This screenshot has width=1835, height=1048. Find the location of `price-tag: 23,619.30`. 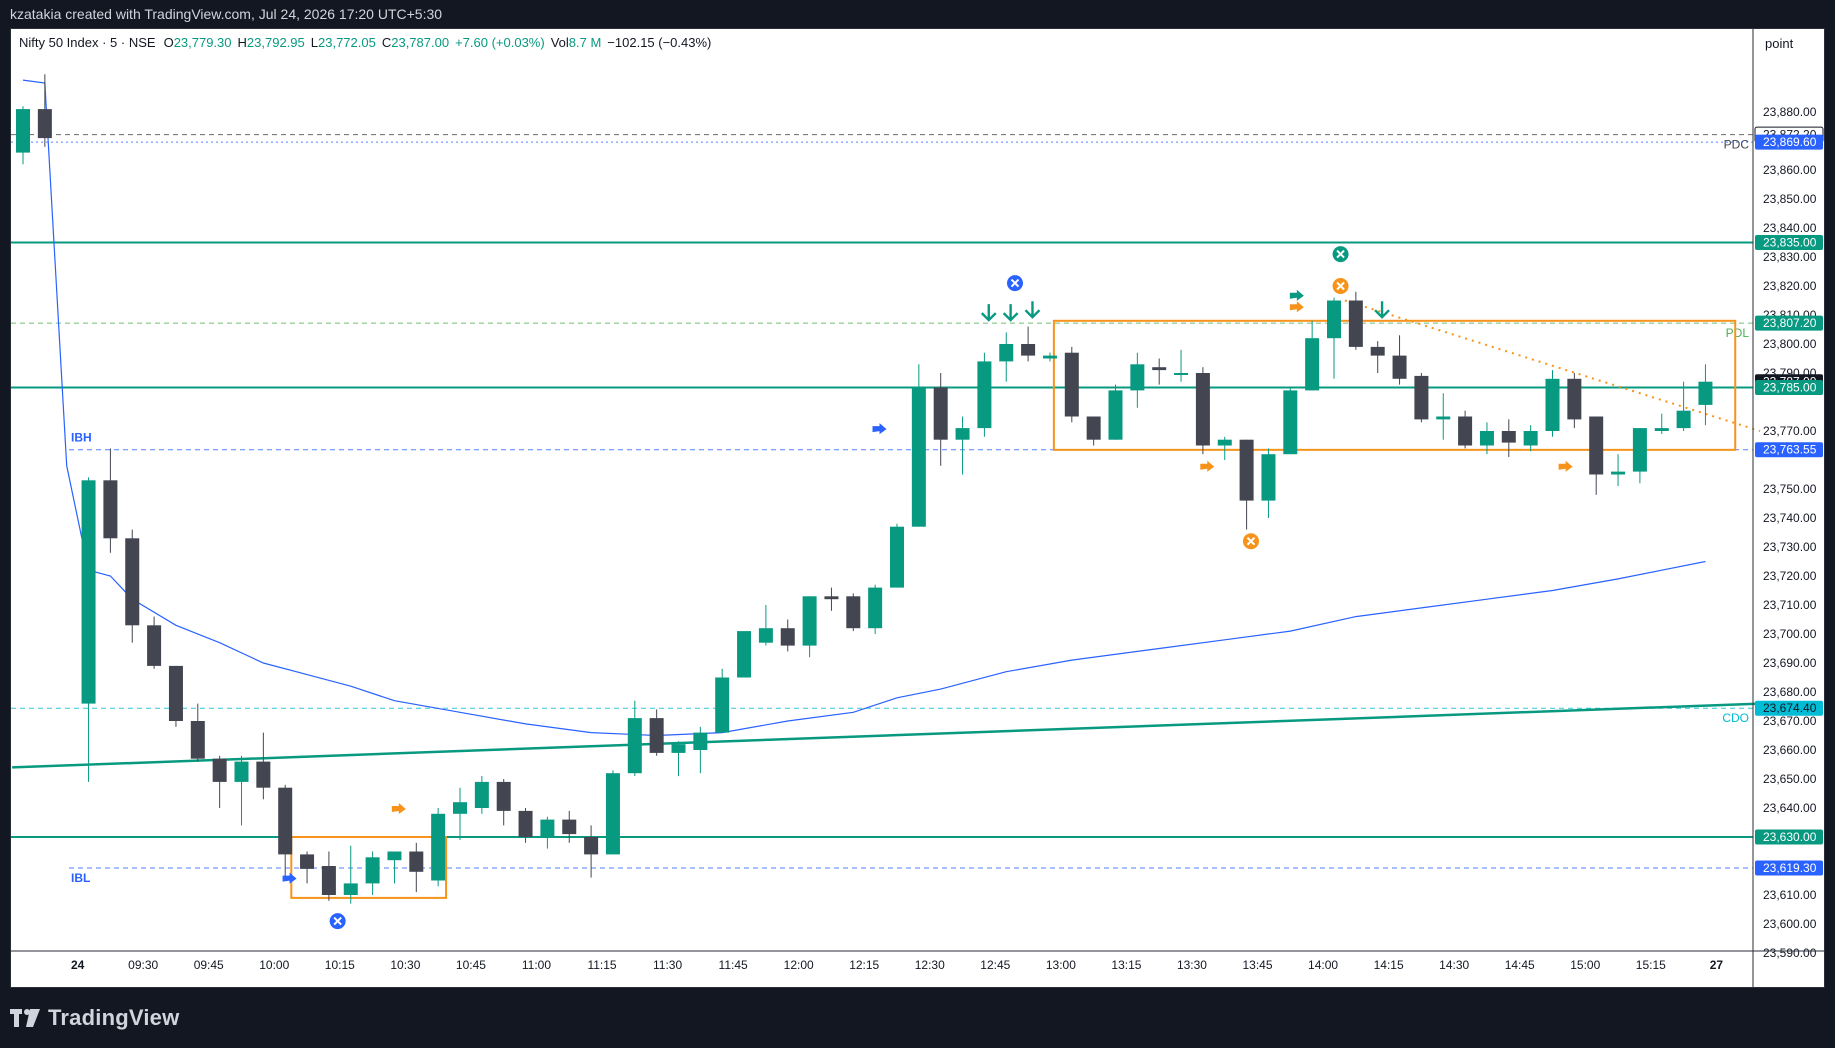

price-tag: 23,619.30 is located at coordinates (1789, 868).